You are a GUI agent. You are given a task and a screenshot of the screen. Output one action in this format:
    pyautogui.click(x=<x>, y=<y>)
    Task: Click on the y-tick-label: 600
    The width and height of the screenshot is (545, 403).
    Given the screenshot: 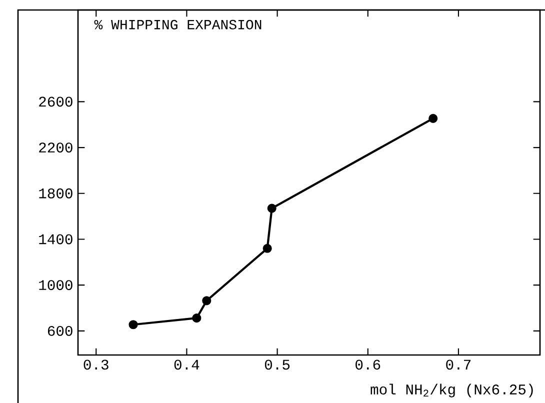 What is the action you would take?
    pyautogui.click(x=60, y=331)
    